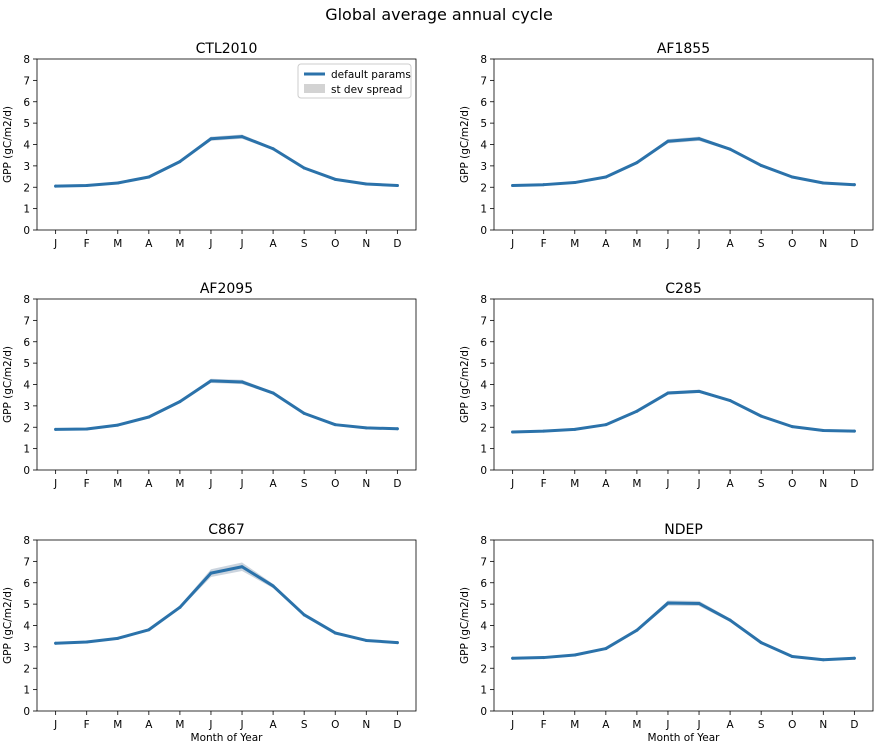 Image resolution: width=878 pixels, height=749 pixels. I want to click on y-tick-label: 6, so click(483, 343).